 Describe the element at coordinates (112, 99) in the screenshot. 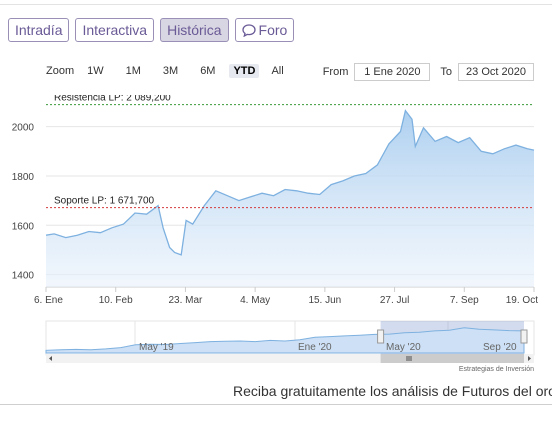

I see `resistance-label: Resistencia LP: 2 089,200` at that location.